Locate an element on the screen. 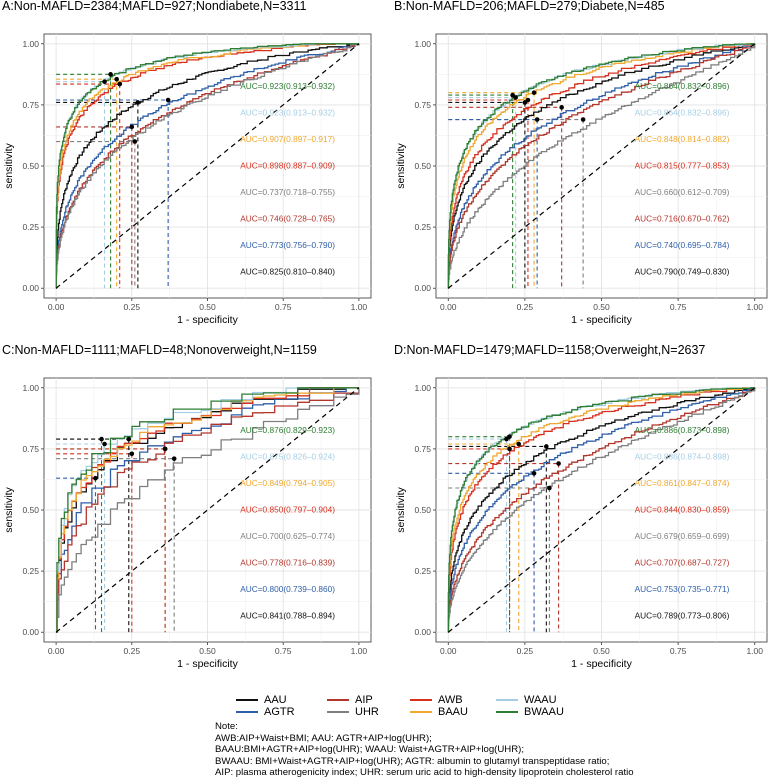  panel-title: B:Non-MAFLD=206;MAFLD=279;Diabete,N=485 is located at coordinates (529, 6).